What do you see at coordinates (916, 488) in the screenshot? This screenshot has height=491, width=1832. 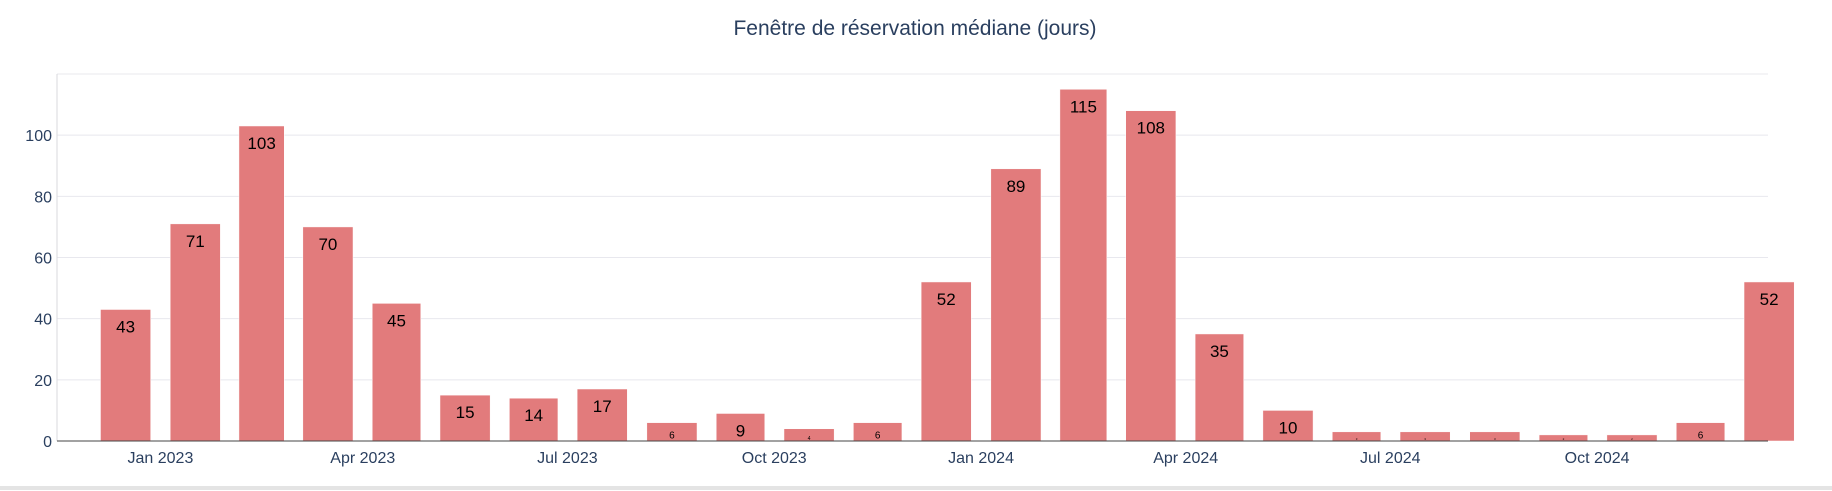 I see `bottom-border` at bounding box center [916, 488].